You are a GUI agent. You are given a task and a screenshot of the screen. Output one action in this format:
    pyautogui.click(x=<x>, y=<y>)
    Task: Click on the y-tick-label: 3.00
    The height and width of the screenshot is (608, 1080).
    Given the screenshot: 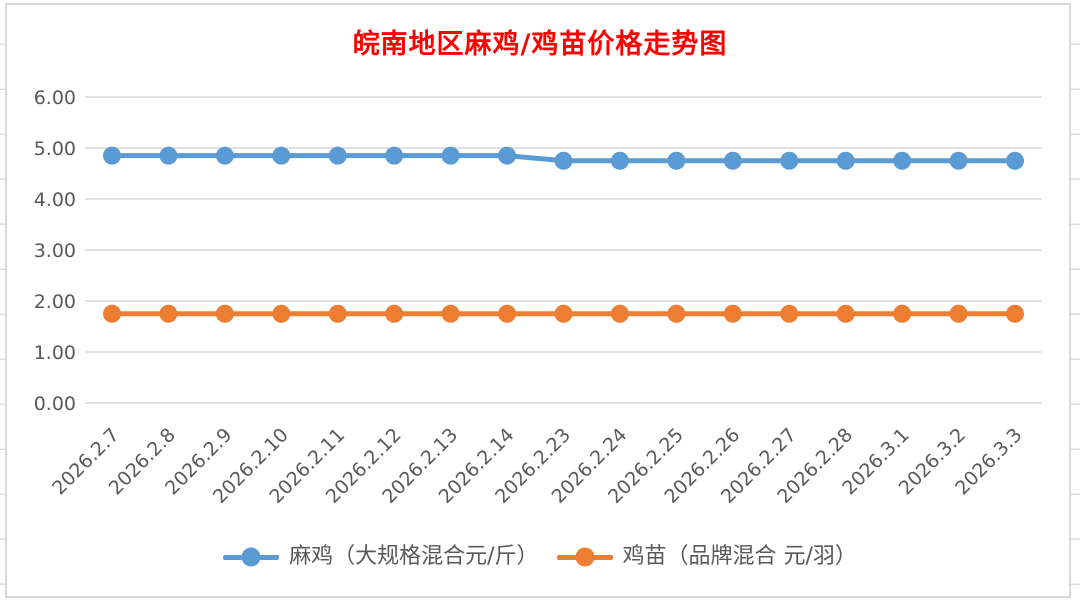 What is the action you would take?
    pyautogui.click(x=55, y=251)
    